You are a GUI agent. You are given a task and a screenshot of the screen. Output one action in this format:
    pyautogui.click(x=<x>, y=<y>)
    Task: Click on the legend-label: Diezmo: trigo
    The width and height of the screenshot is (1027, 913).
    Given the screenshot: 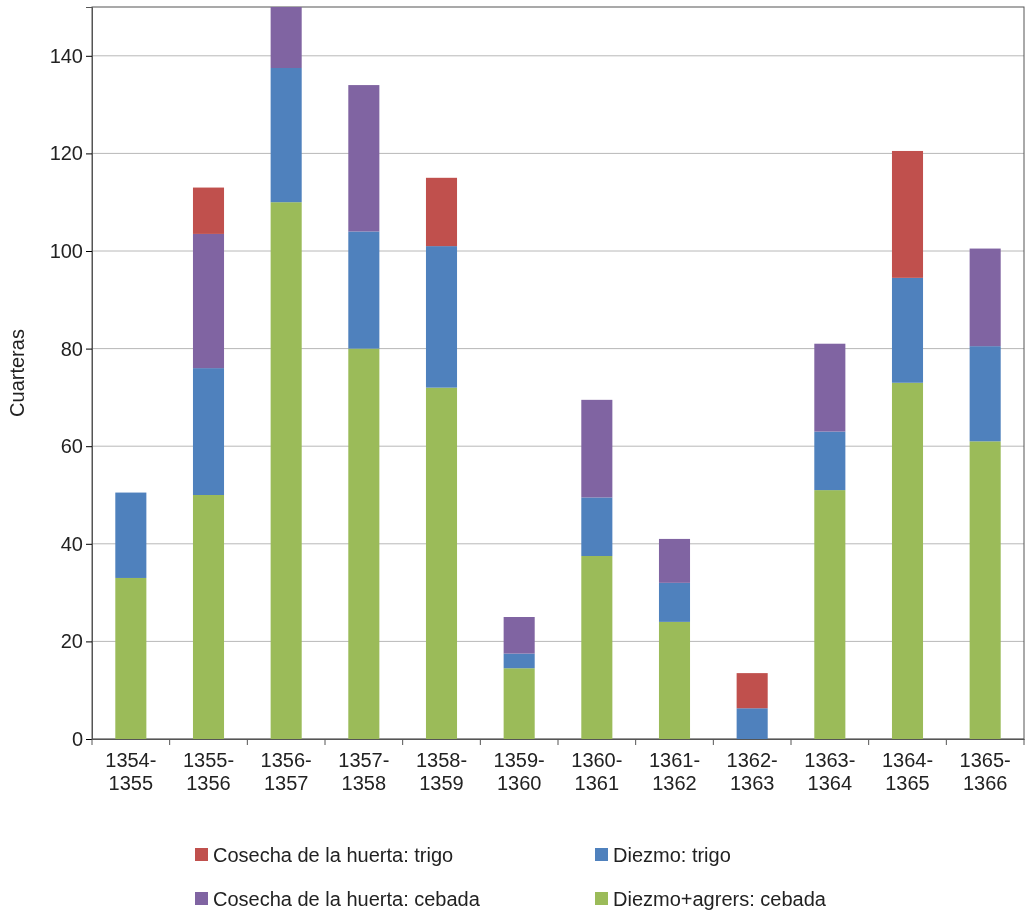 What is the action you would take?
    pyautogui.click(x=672, y=855)
    